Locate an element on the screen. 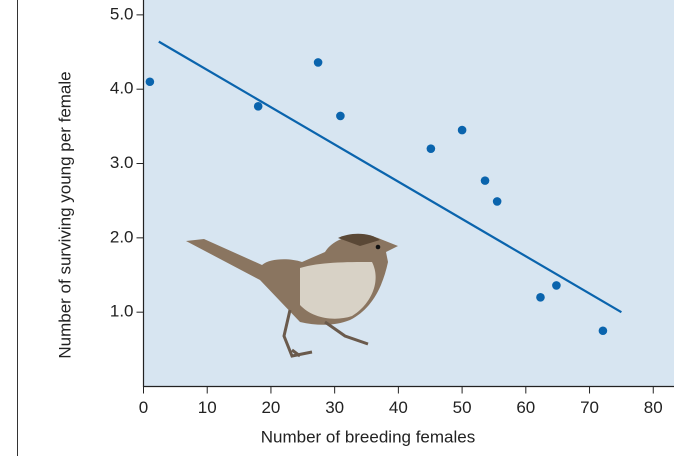 This screenshot has width=674, height=456. x-tick-label: 80 is located at coordinates (653, 407).